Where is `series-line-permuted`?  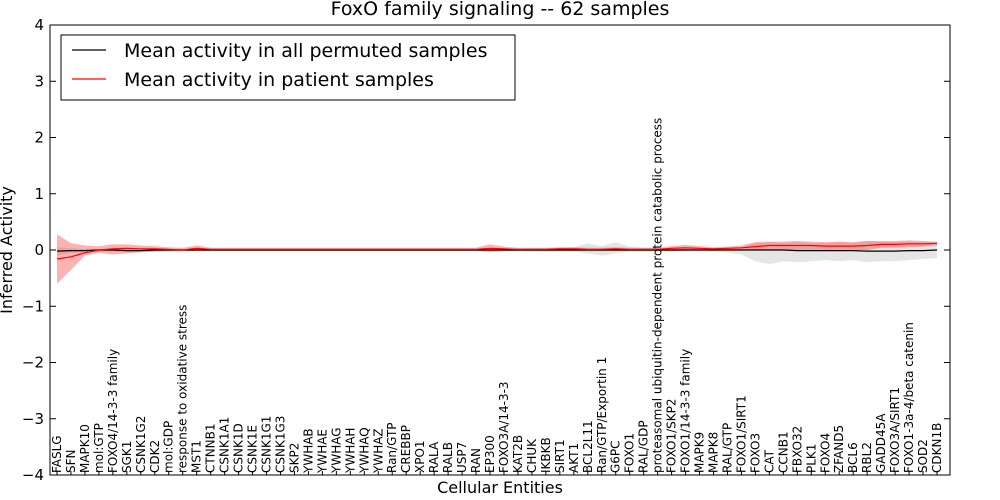
series-line-permuted is located at coordinates (497, 250).